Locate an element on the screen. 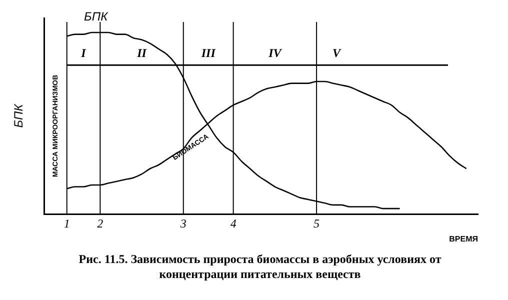 Image resolution: width=508 pixels, height=300 pixels. x-tick-label: 5 is located at coordinates (317, 223).